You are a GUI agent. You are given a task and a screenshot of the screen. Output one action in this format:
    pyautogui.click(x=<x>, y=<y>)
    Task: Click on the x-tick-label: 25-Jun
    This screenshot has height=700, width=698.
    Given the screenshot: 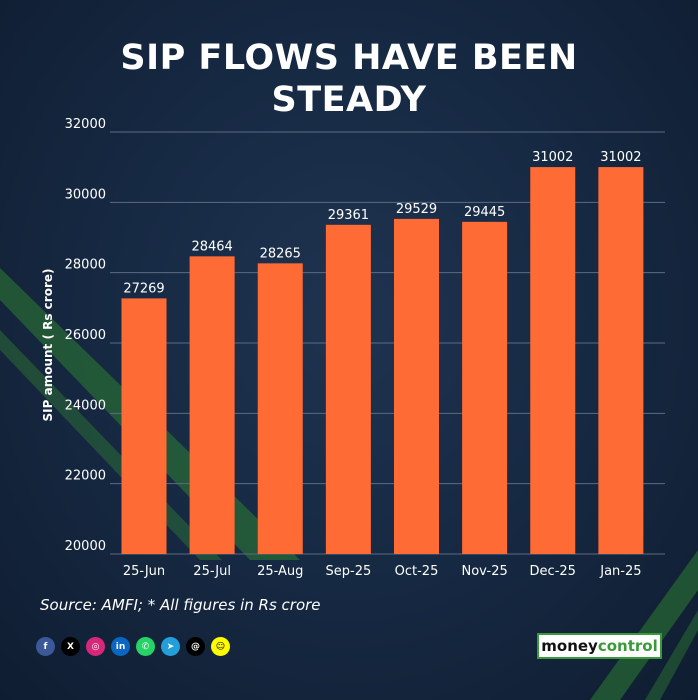 What is the action you would take?
    pyautogui.click(x=144, y=571)
    